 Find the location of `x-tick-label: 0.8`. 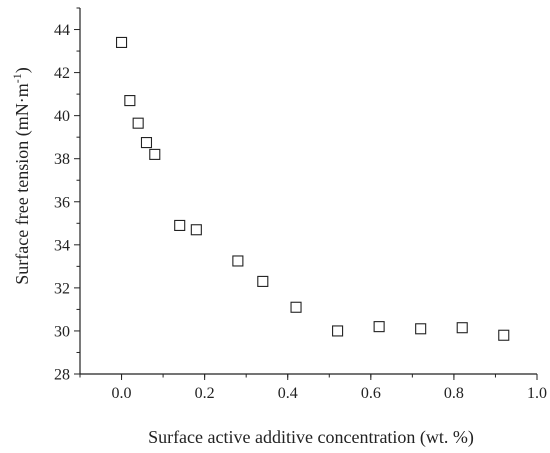

x-tick-label: 0.8 is located at coordinates (454, 393).